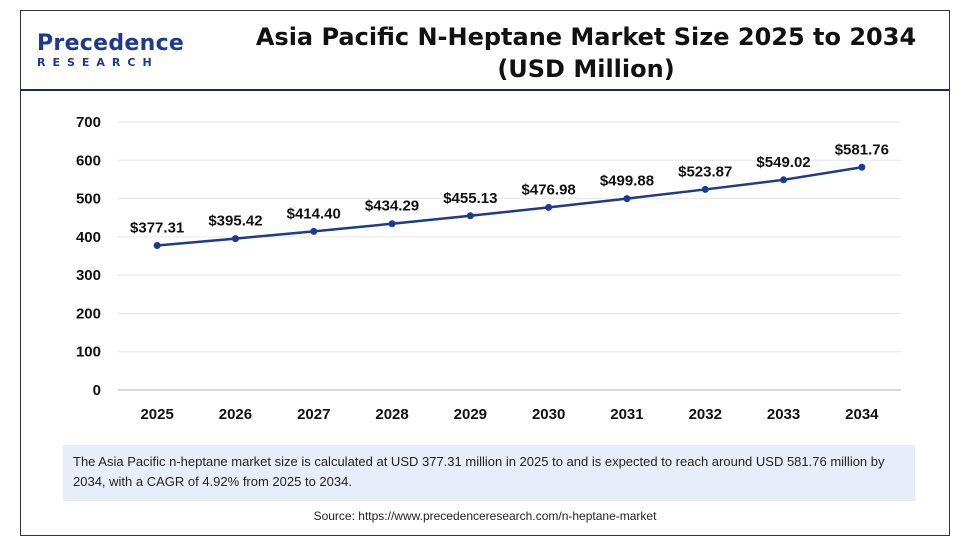  Describe the element at coordinates (97, 390) in the screenshot. I see `y-tick-label: 0` at that location.